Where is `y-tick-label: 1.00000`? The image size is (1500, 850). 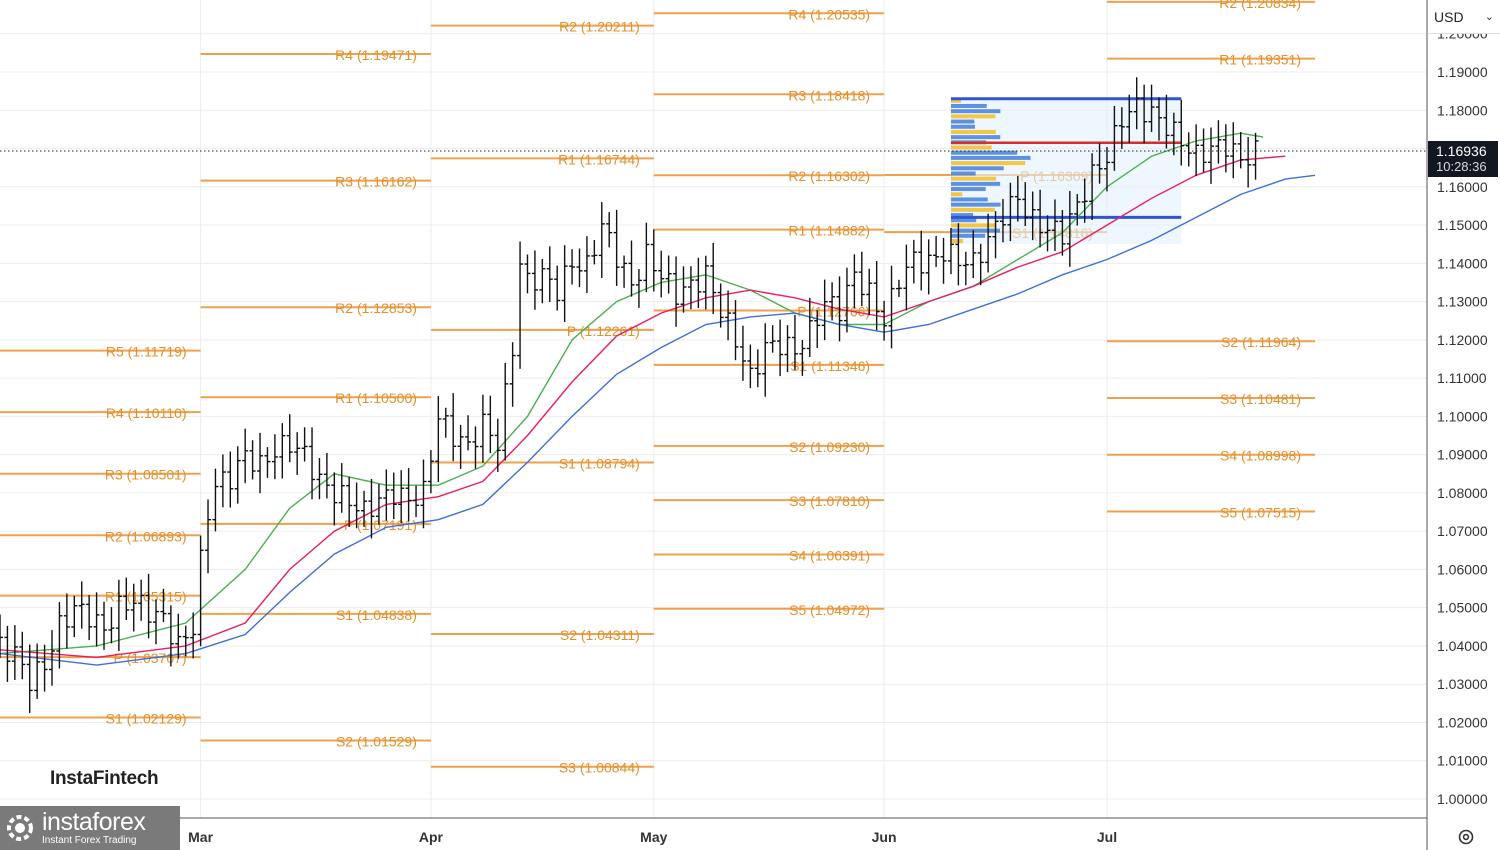
y-tick-label: 1.00000 is located at coordinates (1462, 799).